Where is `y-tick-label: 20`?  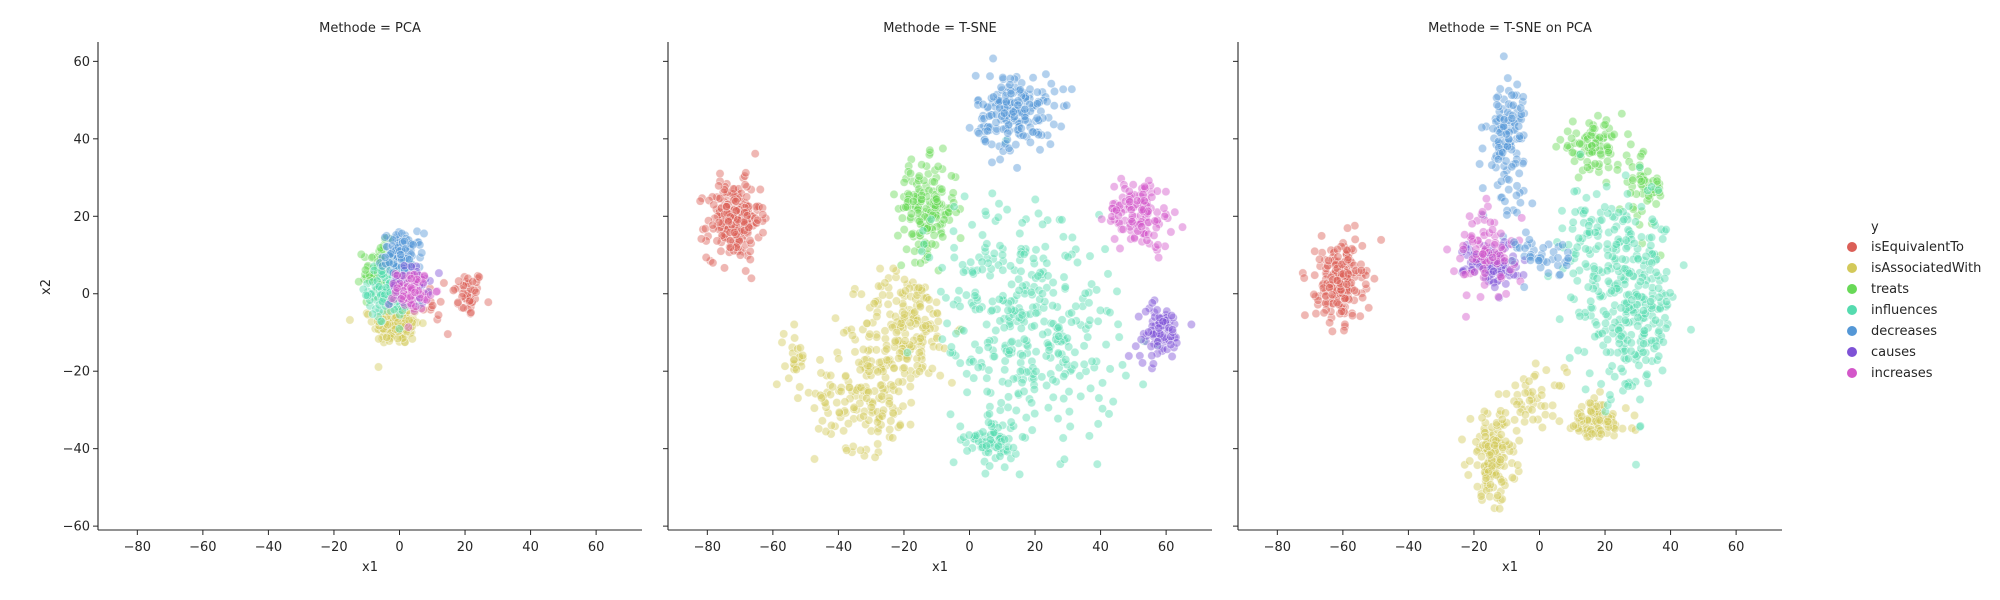 y-tick-label: 20 is located at coordinates (81, 217).